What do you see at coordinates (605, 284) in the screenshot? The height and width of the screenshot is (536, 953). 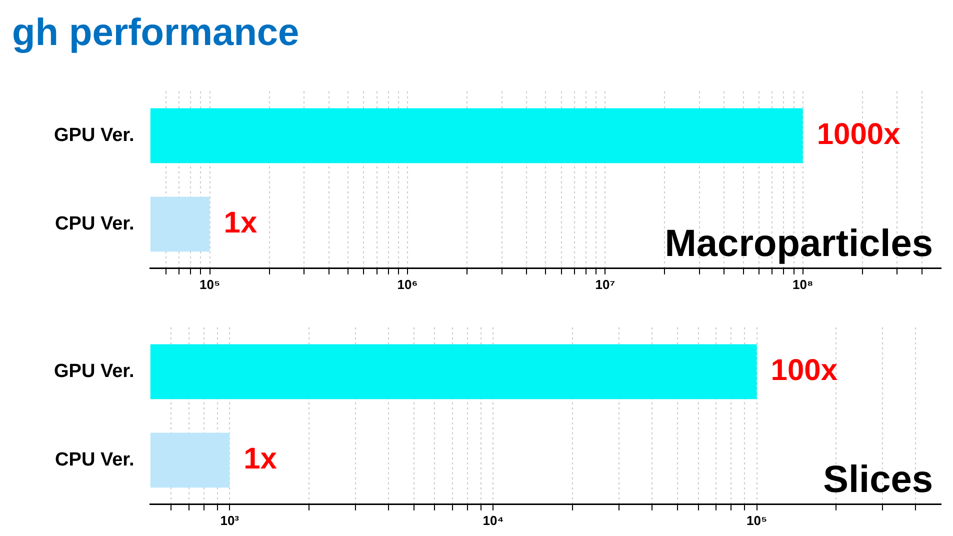 I see `x-tick-label: 10⁷` at bounding box center [605, 284].